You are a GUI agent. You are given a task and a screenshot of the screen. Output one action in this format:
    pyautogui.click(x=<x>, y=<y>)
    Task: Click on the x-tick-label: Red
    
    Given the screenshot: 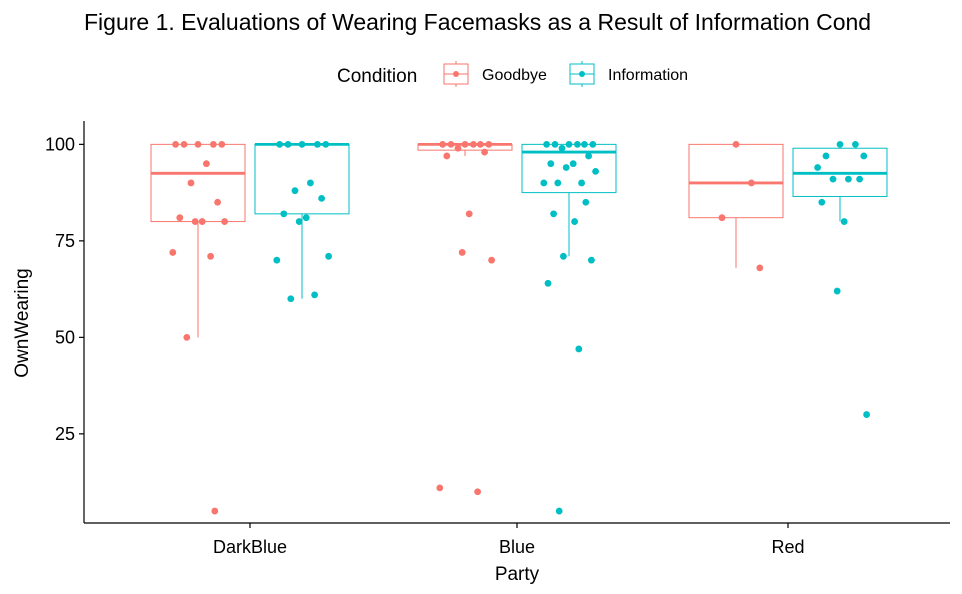 What is the action you would take?
    pyautogui.click(x=787, y=547)
    